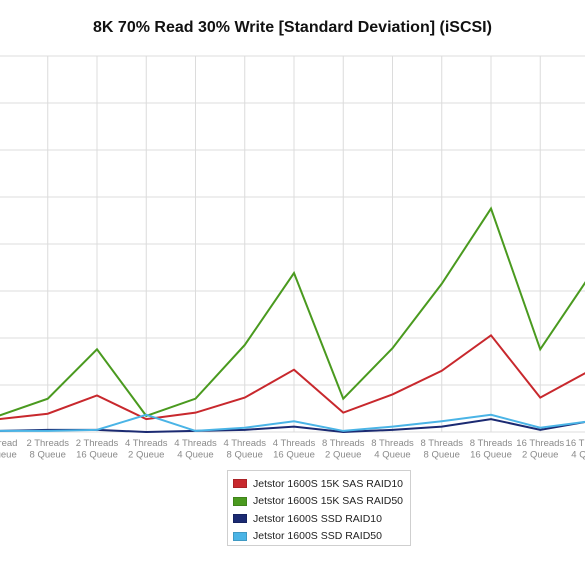 Image resolution: width=585 pixels, height=569 pixels. What do you see at coordinates (317, 536) in the screenshot?
I see `legend-label: Jetstor 1600S SSD RAID50` at bounding box center [317, 536].